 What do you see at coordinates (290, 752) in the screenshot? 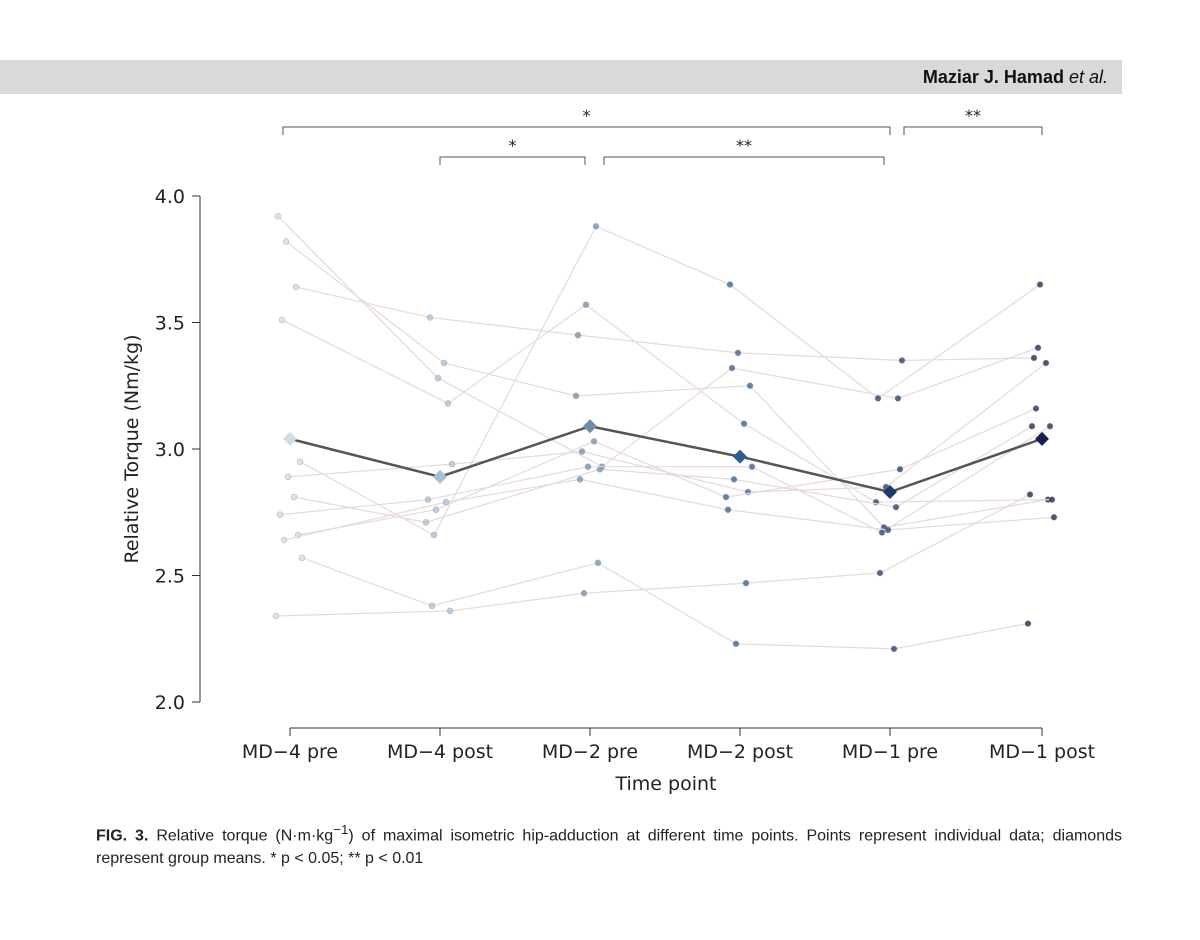
I see `x-tick-label: MD−4 pre` at bounding box center [290, 752].